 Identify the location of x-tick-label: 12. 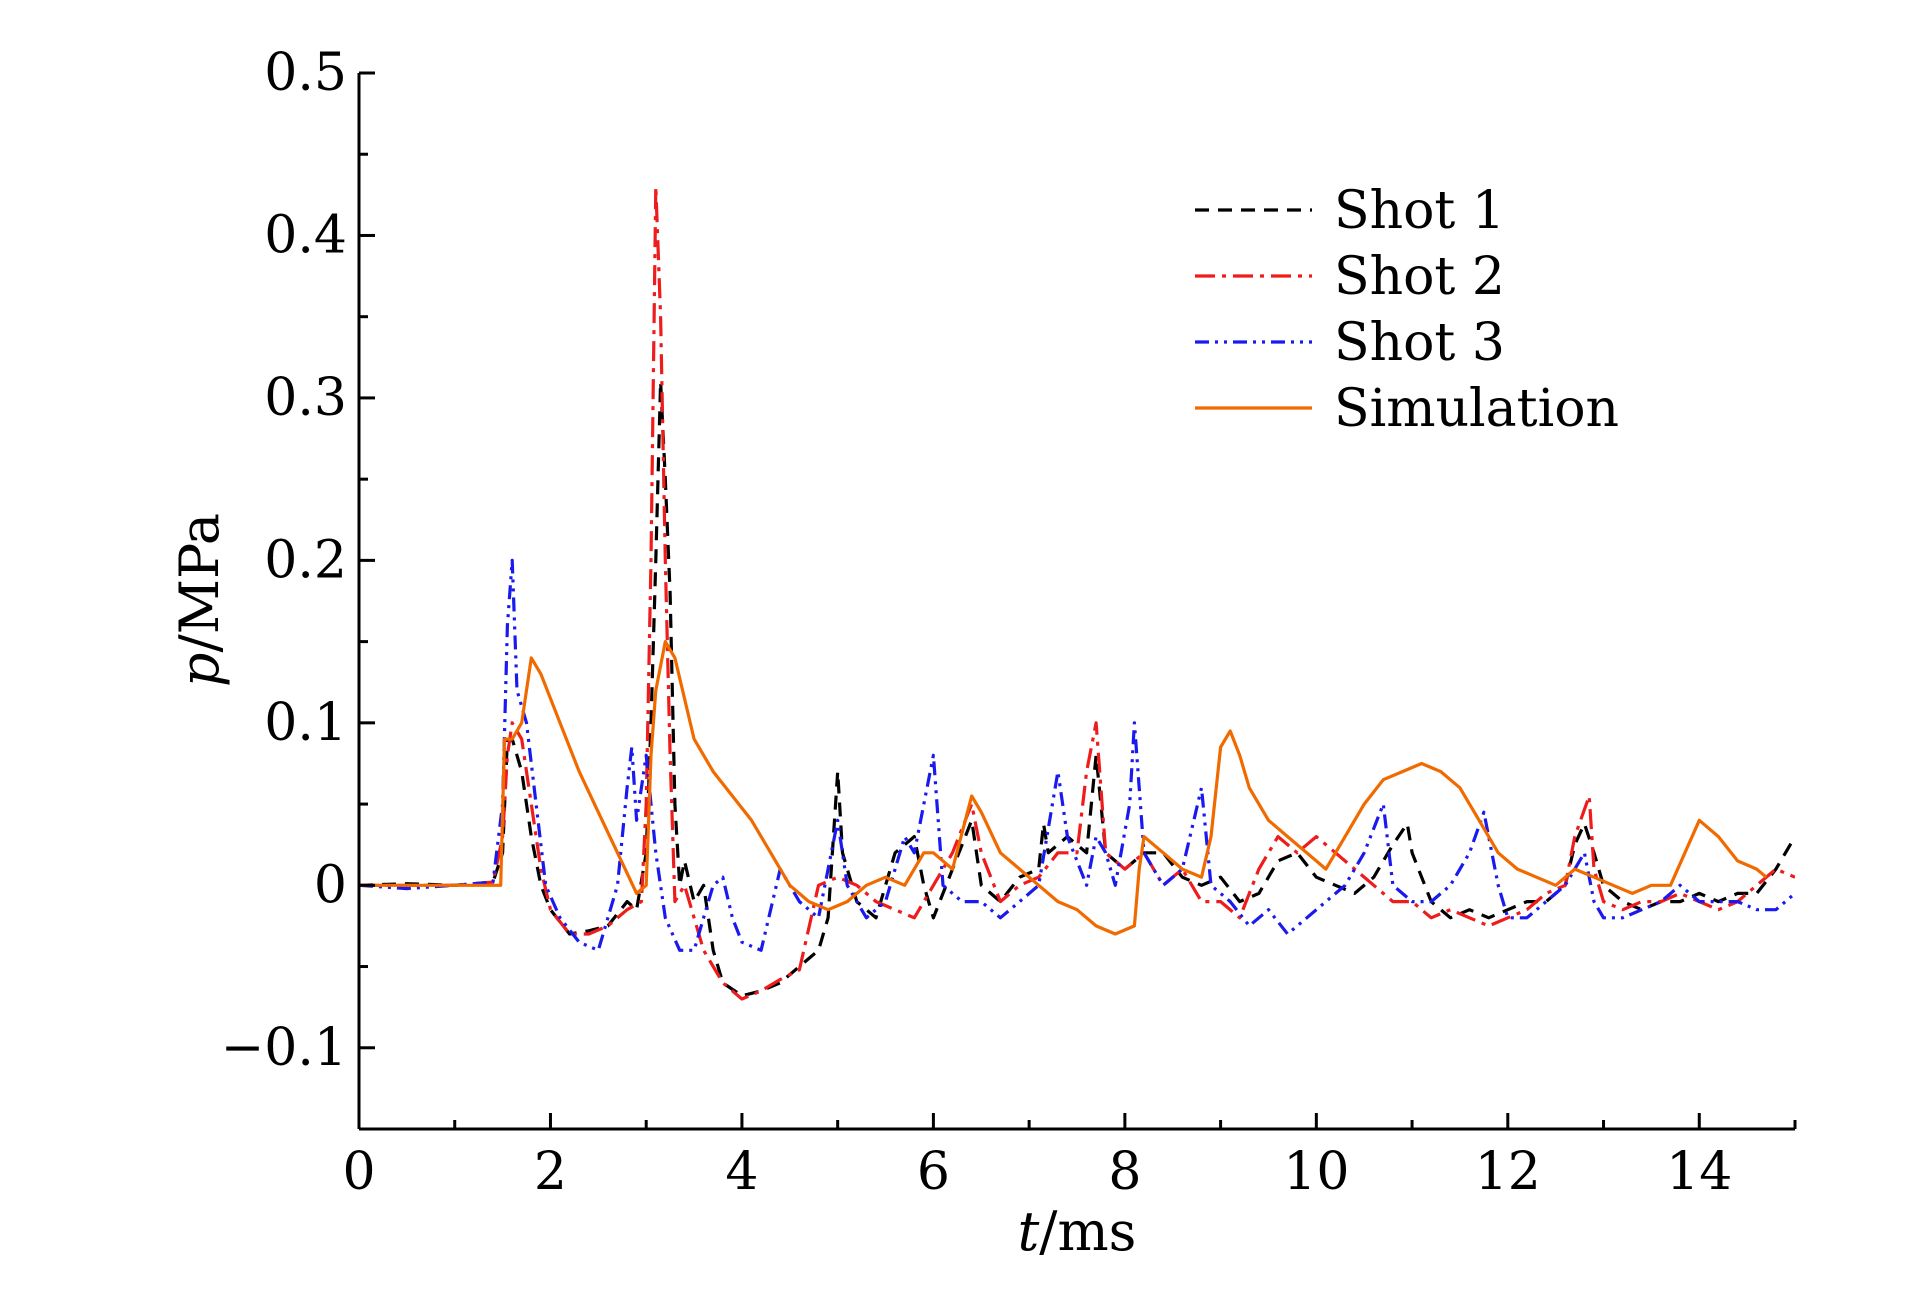
(1508, 1172).